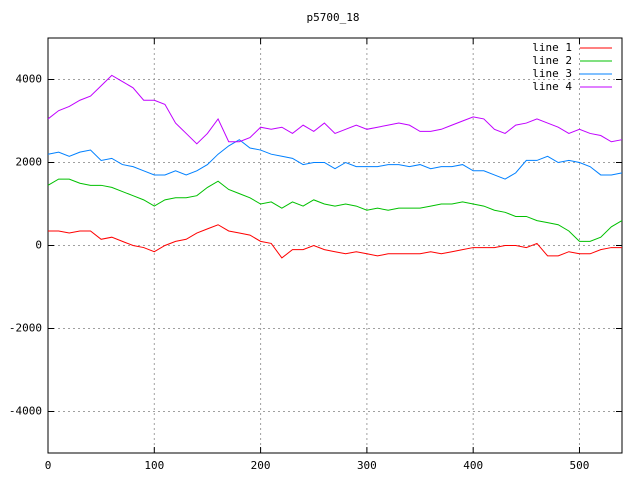  What do you see at coordinates (261, 465) in the screenshot?
I see `x-tick-label: 200` at bounding box center [261, 465].